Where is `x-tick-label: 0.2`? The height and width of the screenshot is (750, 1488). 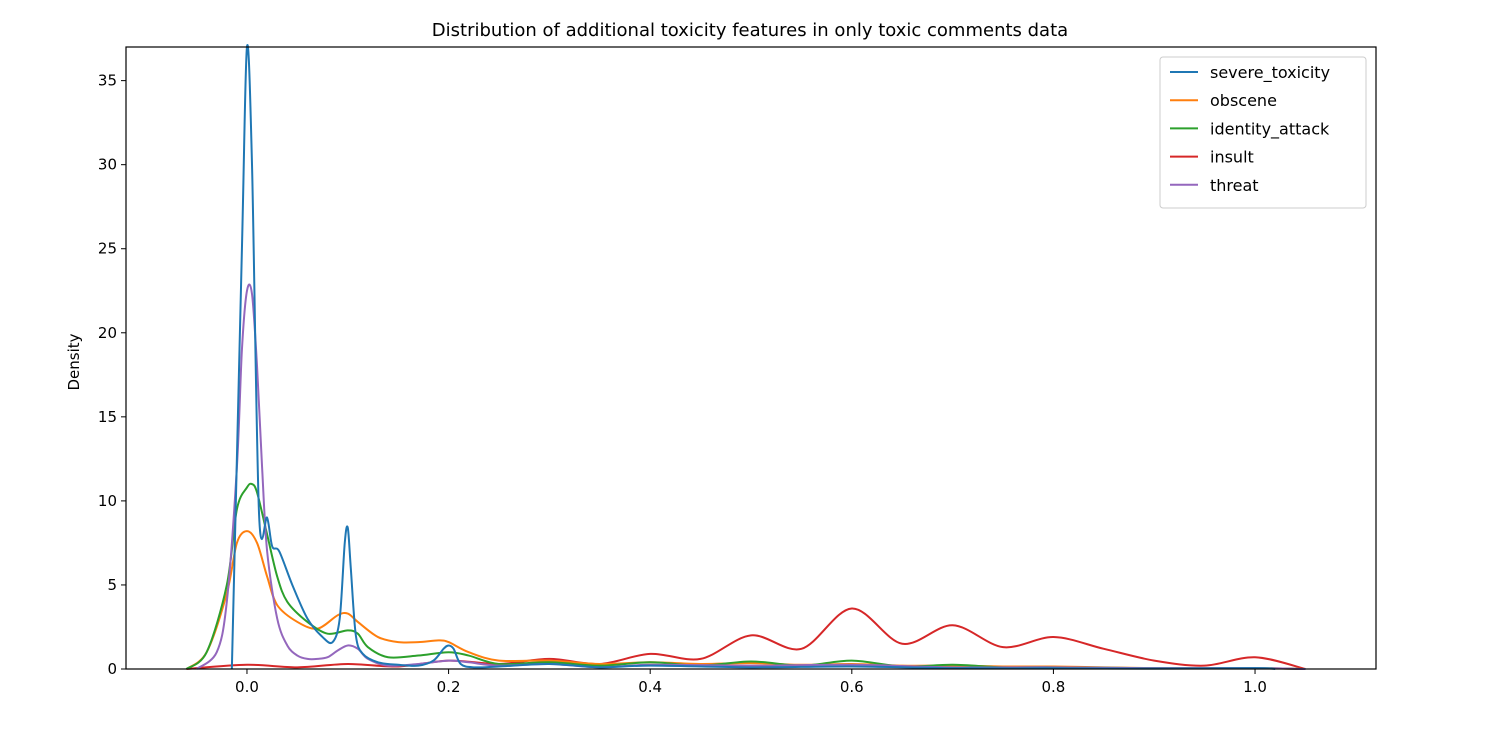
x-tick-label: 0.2 is located at coordinates (449, 687).